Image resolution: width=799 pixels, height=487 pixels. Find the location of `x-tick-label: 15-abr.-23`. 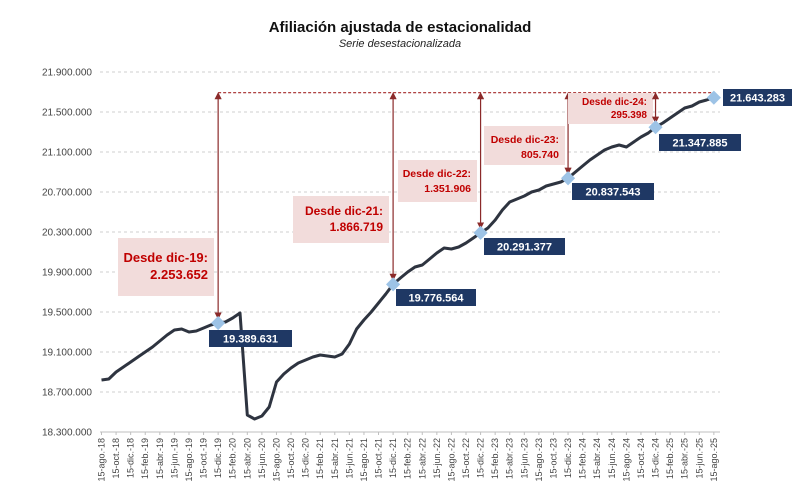

x-tick-label: 15-abr.-23 is located at coordinates (510, 458).